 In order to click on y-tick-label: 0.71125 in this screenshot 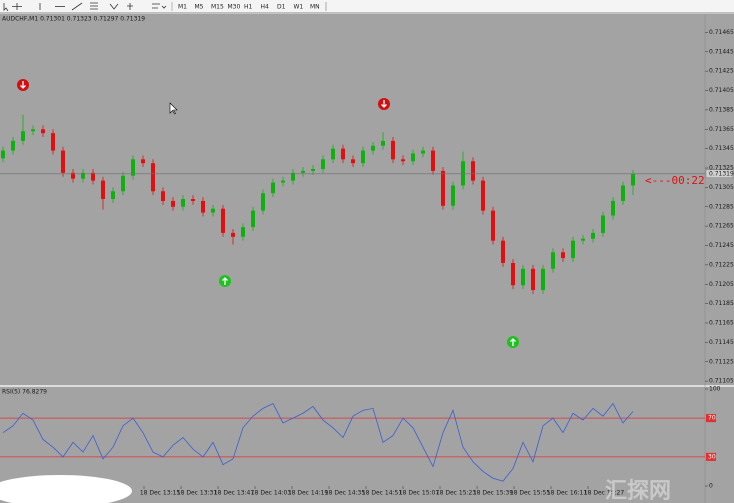, I will do `click(721, 361)`.